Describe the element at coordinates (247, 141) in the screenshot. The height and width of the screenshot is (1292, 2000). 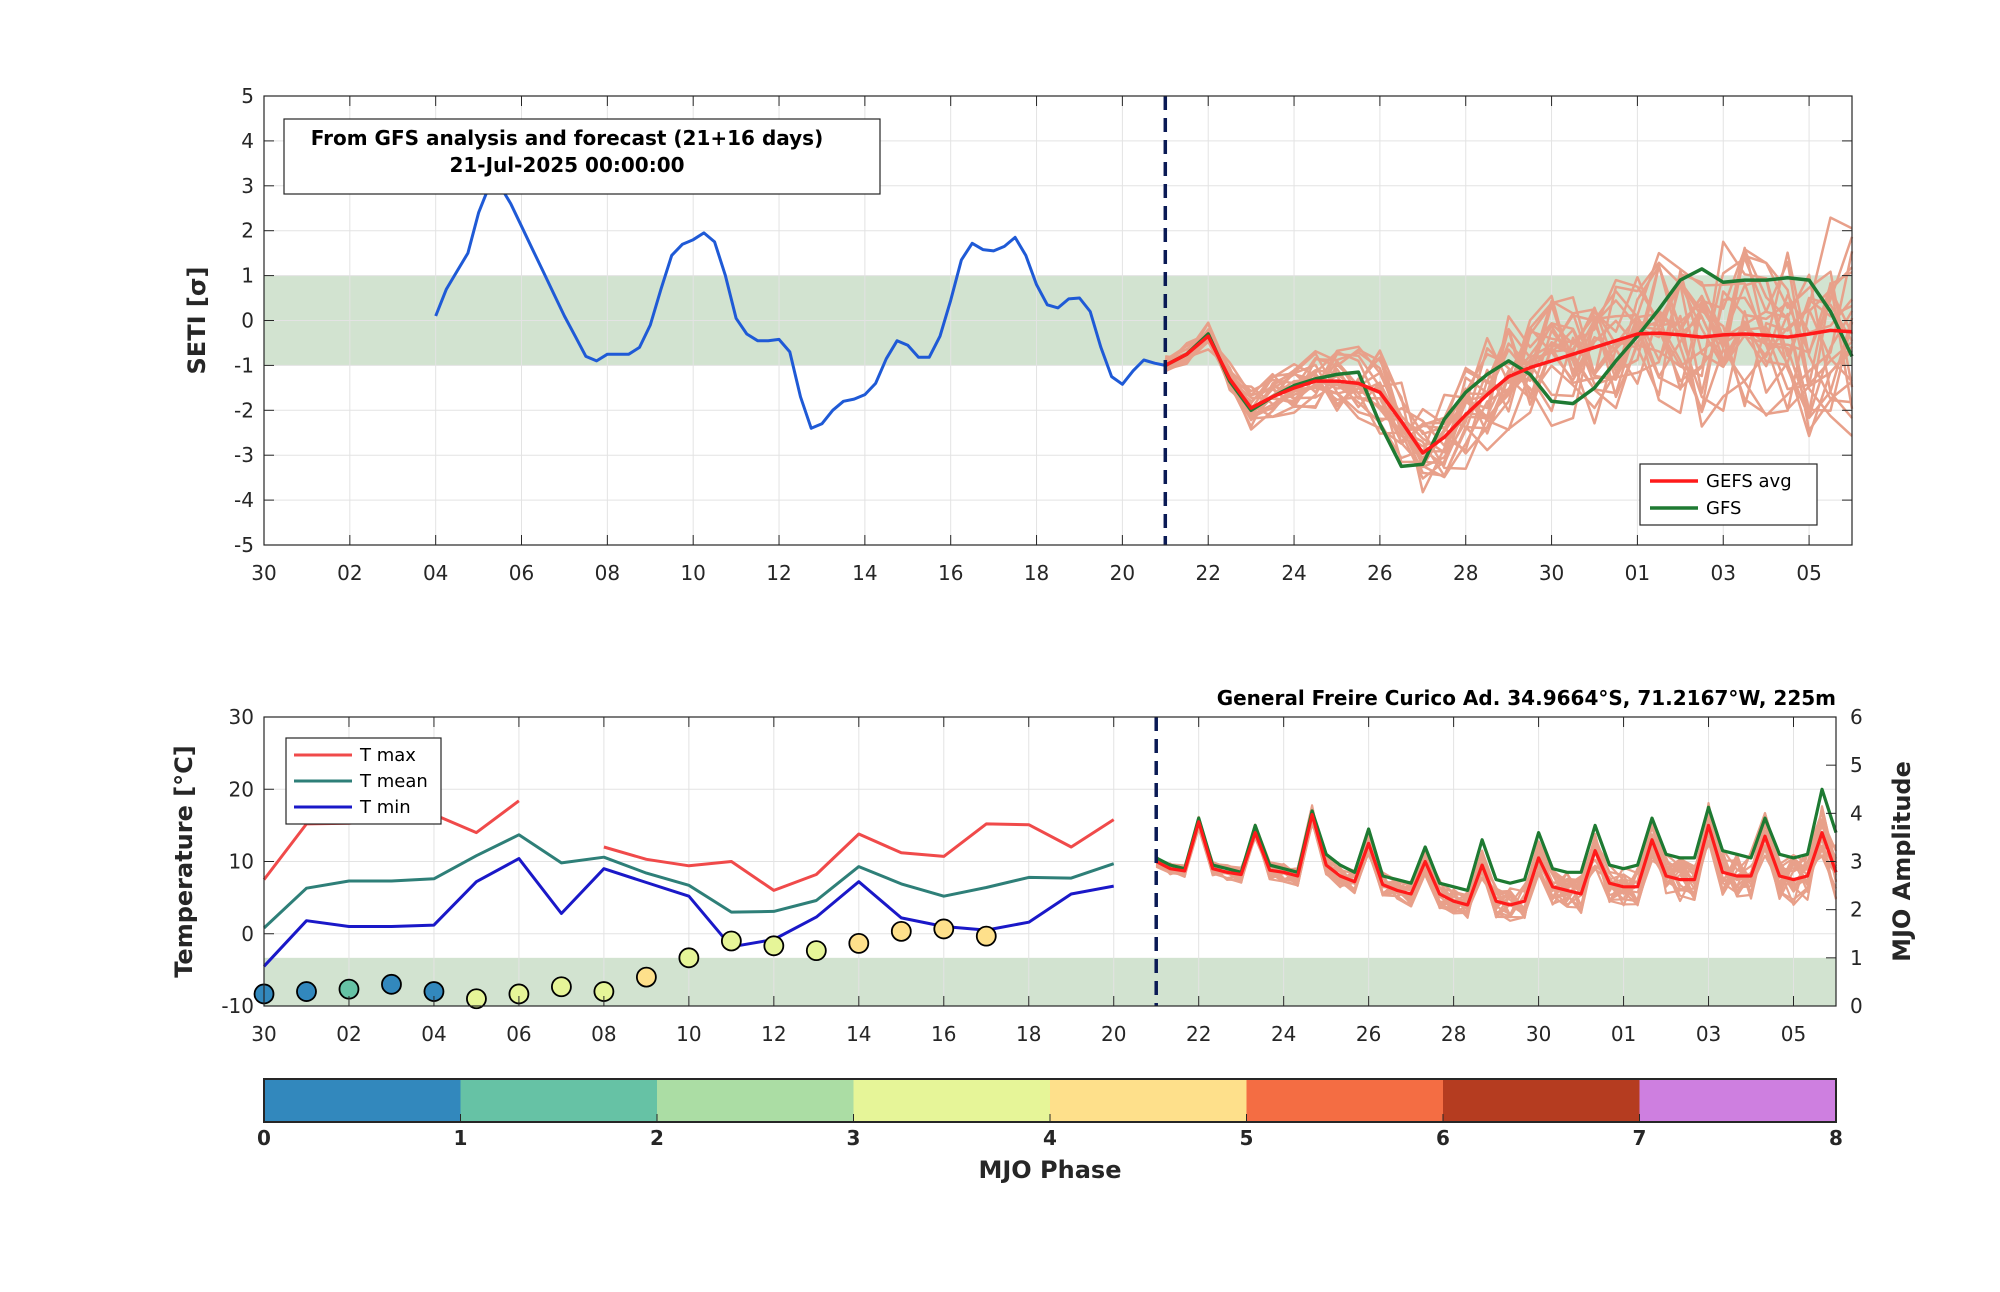
I see `y-tick-label: 4` at that location.